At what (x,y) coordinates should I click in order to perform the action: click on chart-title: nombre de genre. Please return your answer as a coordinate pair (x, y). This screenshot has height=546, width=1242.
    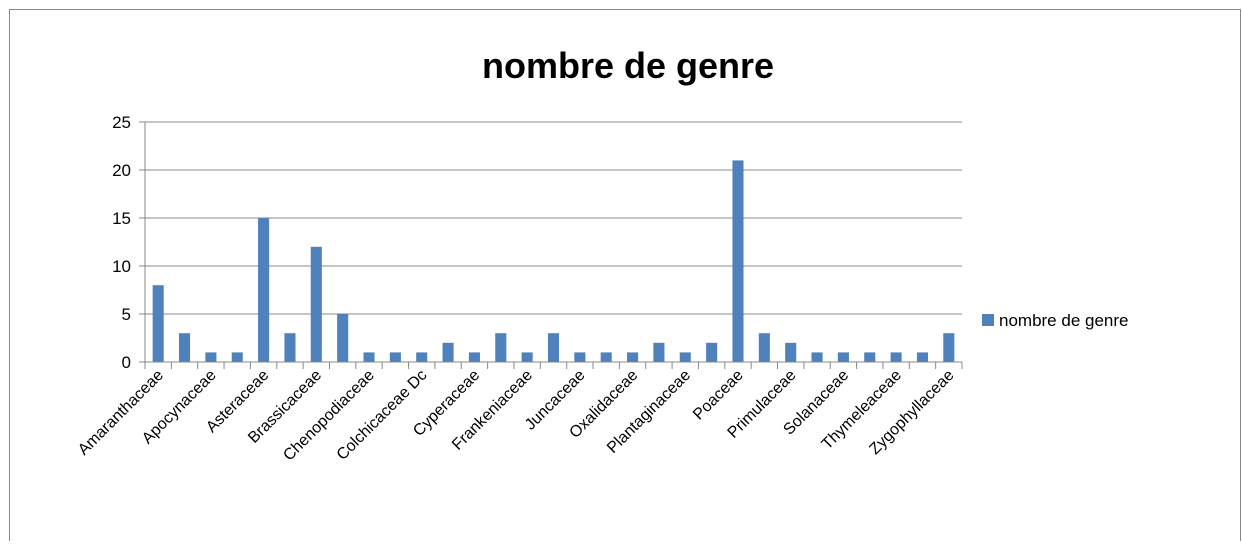
    Looking at the image, I should click on (628, 65).